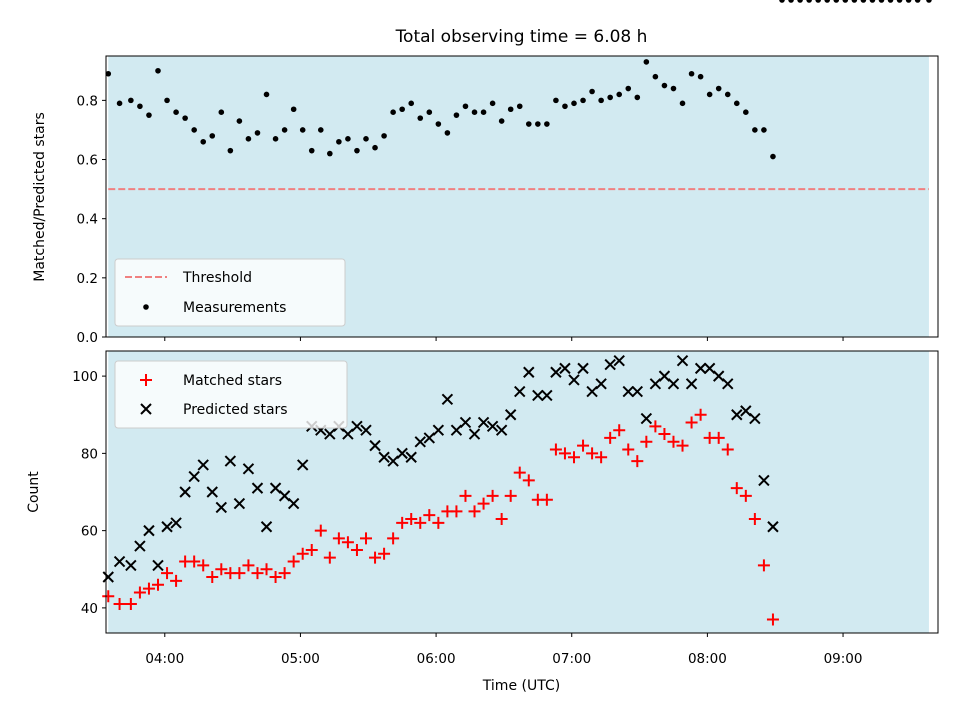 Image resolution: width=960 pixels, height=720 pixels. Describe the element at coordinates (504, 339) in the screenshot. I see `top-x-axis` at that location.